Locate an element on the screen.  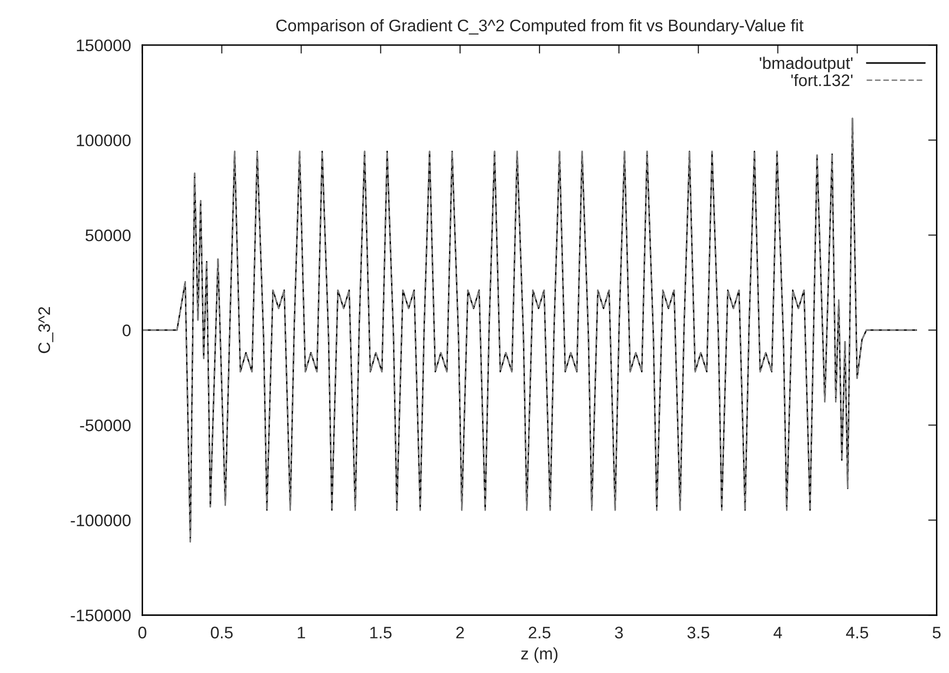
legend-label: 'fort.132' is located at coordinates (821, 80).